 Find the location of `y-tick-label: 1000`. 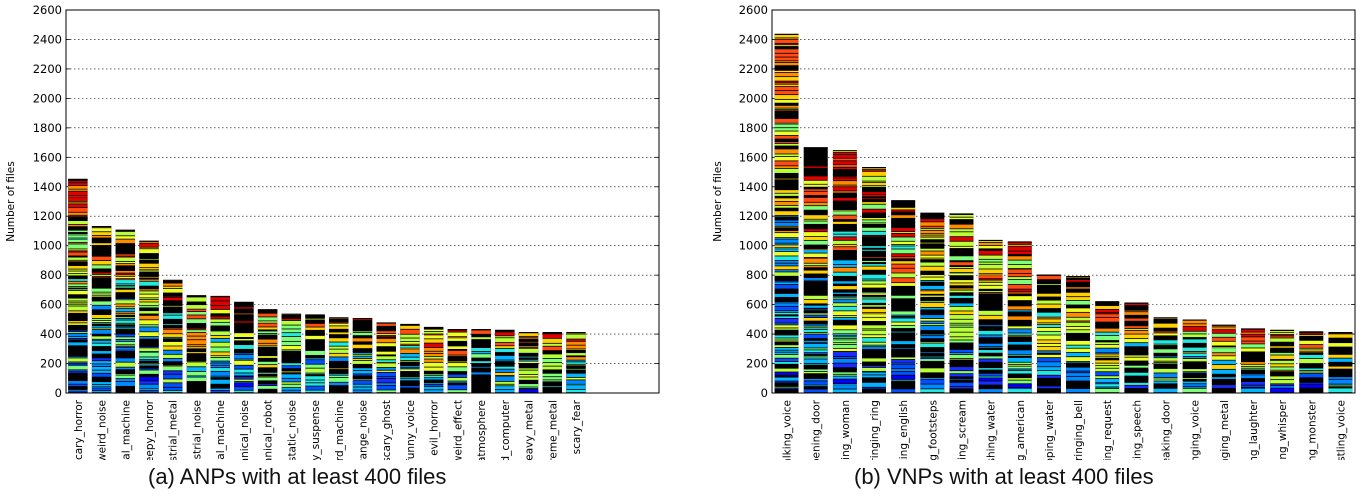

y-tick-label: 1000 is located at coordinates (753, 246).